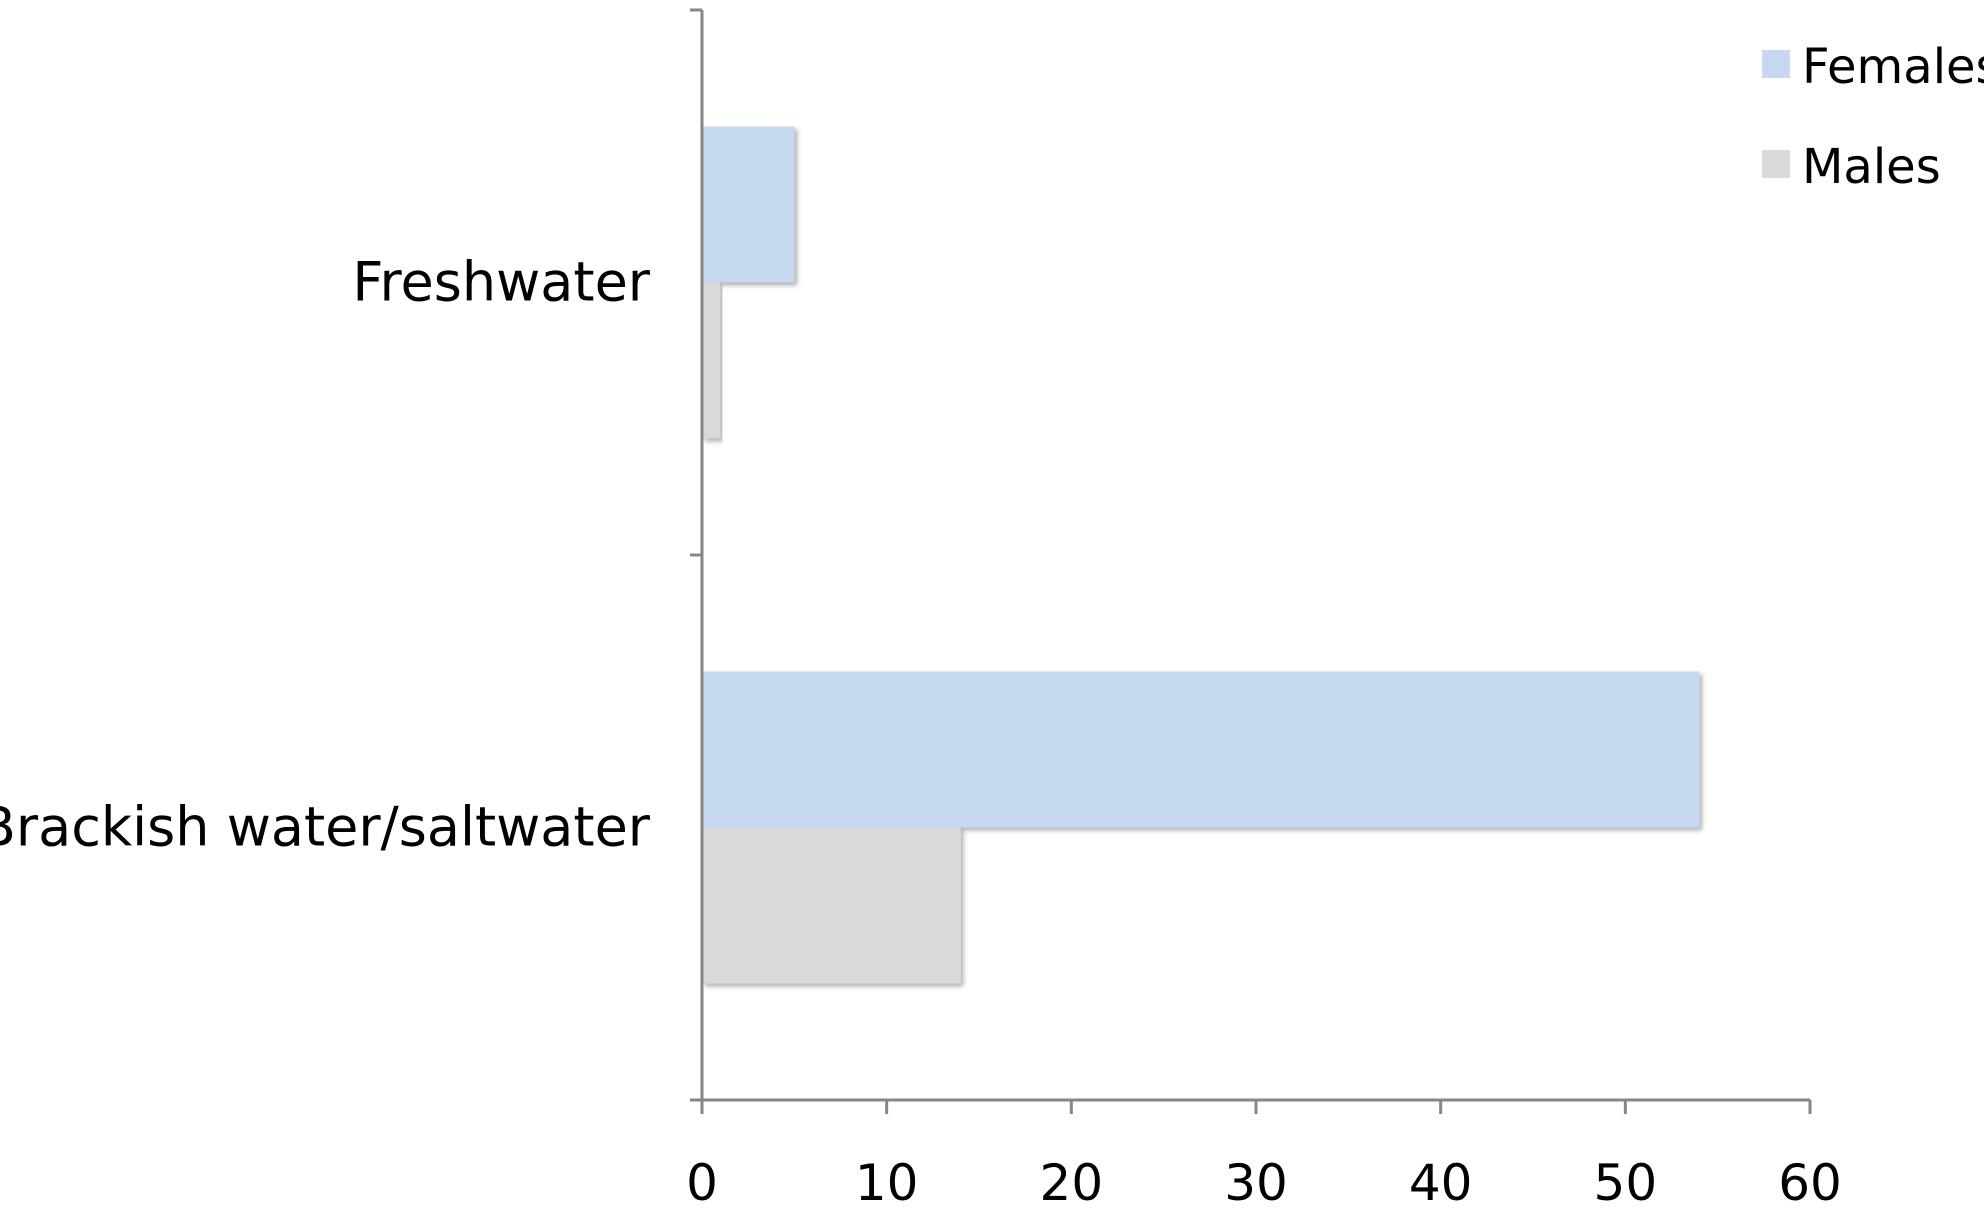 This screenshot has height=1226, width=1984. What do you see at coordinates (1072, 1183) in the screenshot?
I see `x-tick-label: 20` at bounding box center [1072, 1183].